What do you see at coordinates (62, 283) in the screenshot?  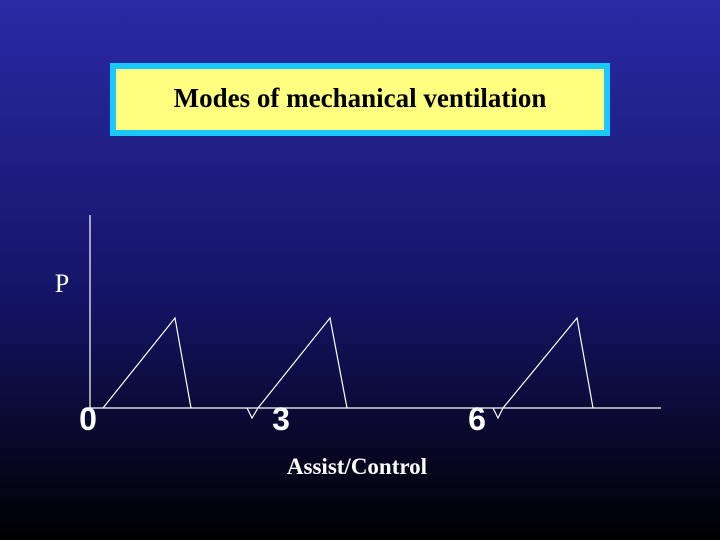 I see `y-label: P` at bounding box center [62, 283].